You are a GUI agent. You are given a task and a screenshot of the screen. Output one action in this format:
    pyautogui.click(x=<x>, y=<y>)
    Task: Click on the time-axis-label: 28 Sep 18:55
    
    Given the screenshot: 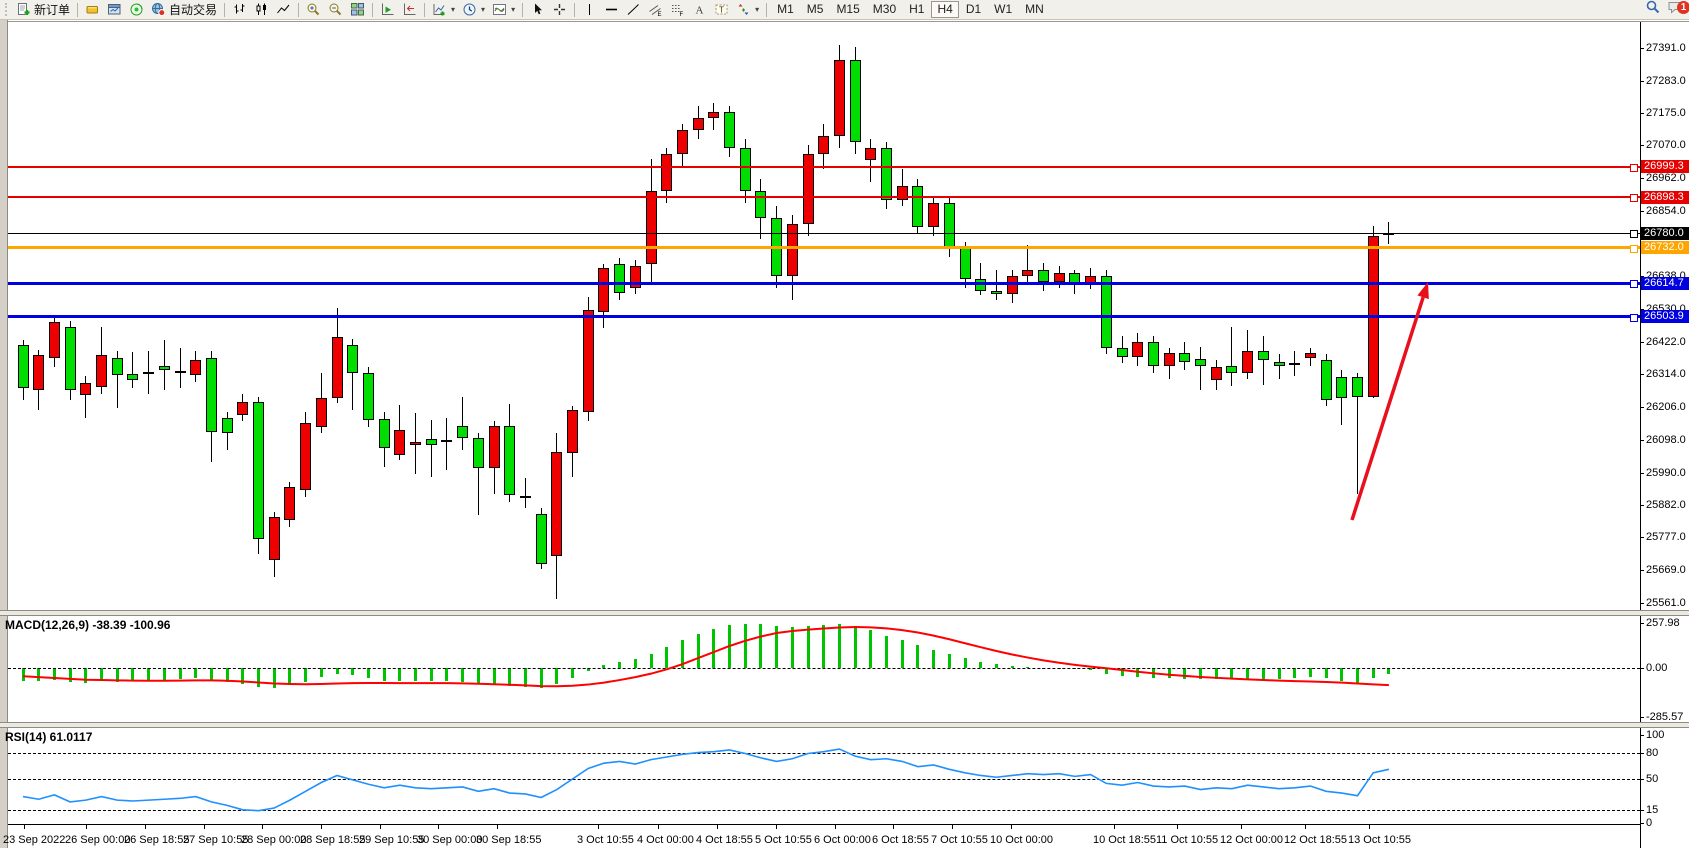 What is the action you would take?
    pyautogui.click(x=333, y=840)
    